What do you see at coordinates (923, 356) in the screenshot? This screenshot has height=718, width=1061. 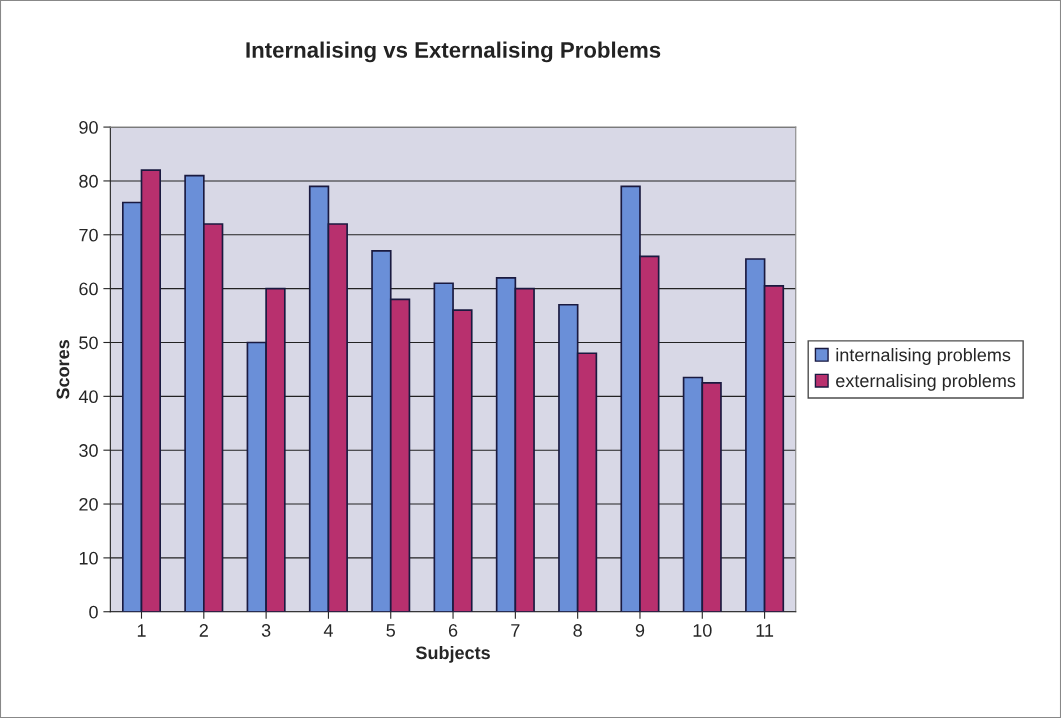 I see `legend-label: internalising problems` at bounding box center [923, 356].